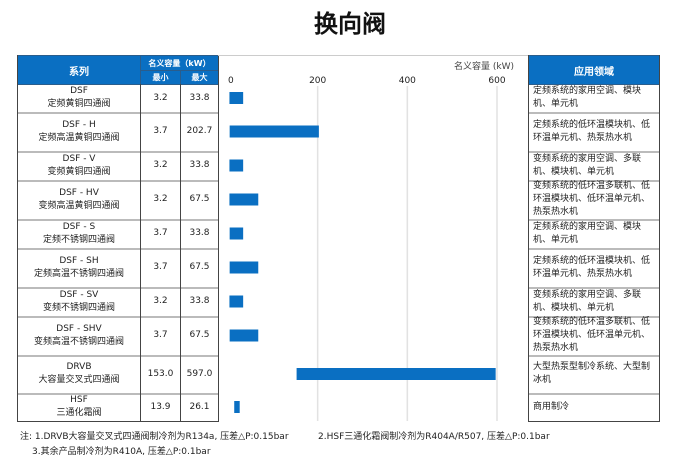 This screenshot has height=465, width=700. Describe the element at coordinates (79, 124) in the screenshot. I see `series-code: DSF - H` at that location.